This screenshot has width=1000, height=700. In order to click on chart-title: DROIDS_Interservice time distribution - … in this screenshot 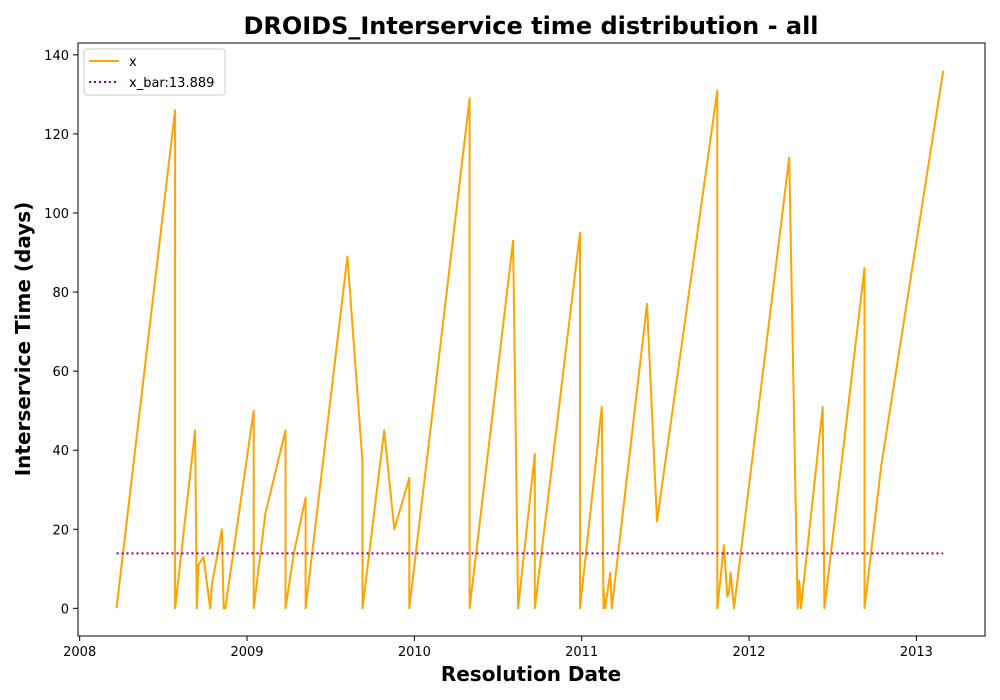, I will do `click(530, 26)`.